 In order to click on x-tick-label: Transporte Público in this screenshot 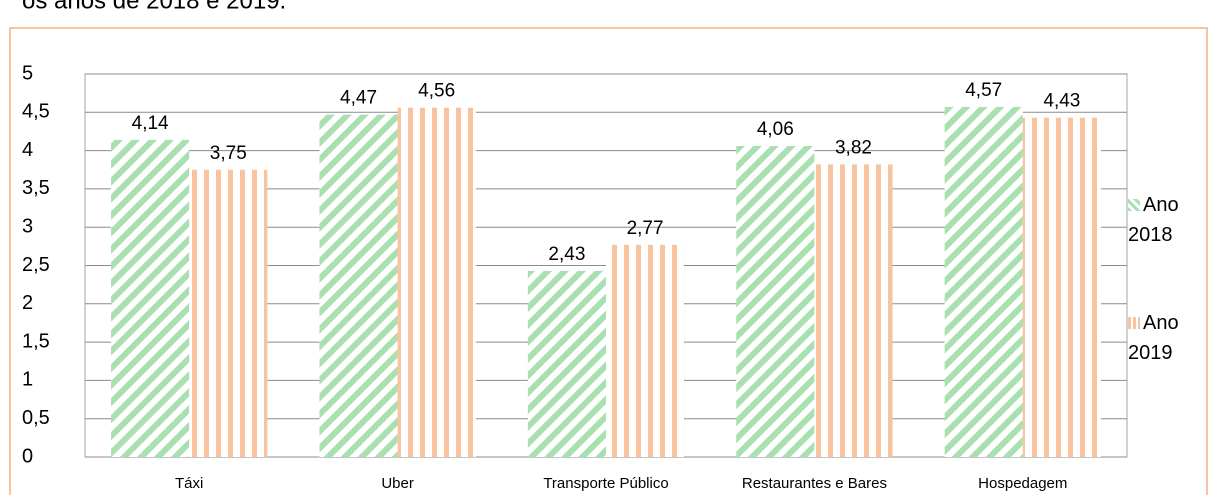, I will do `click(605, 483)`.